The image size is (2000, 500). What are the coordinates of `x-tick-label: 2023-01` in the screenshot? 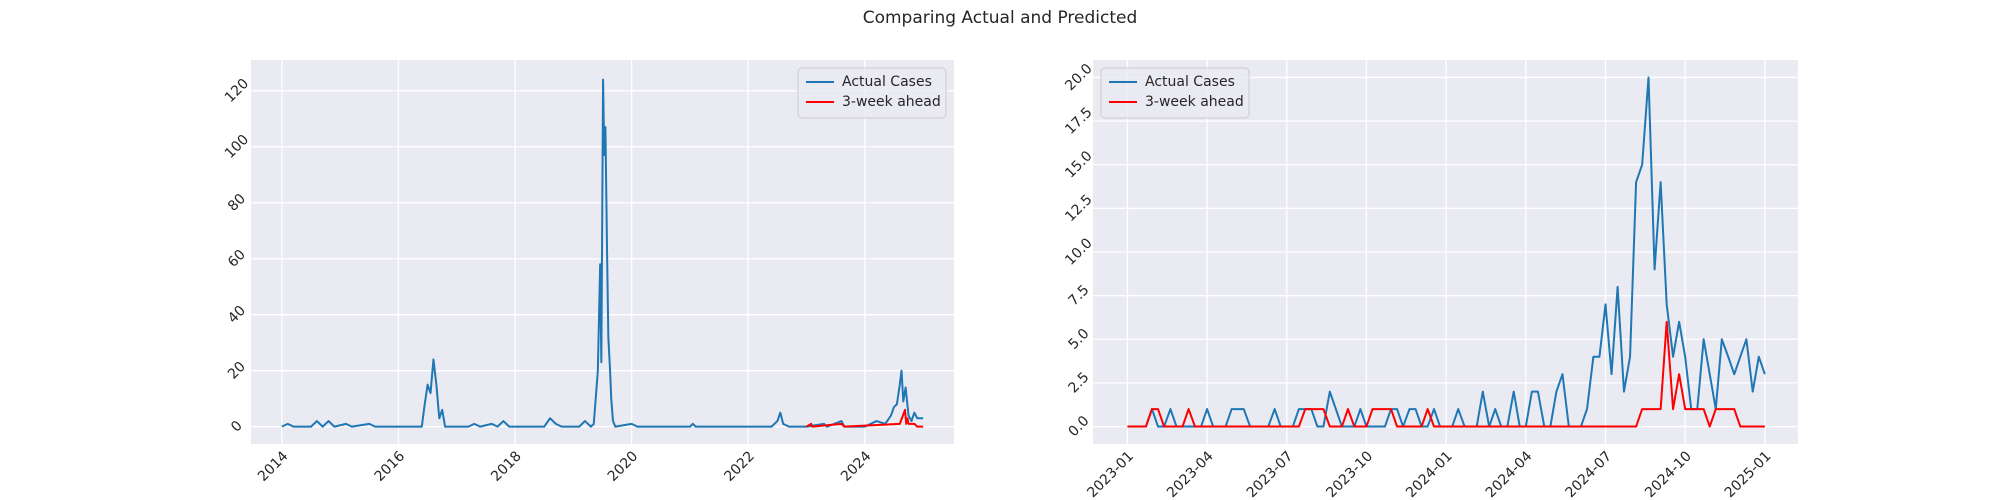 It's located at (1110, 474).